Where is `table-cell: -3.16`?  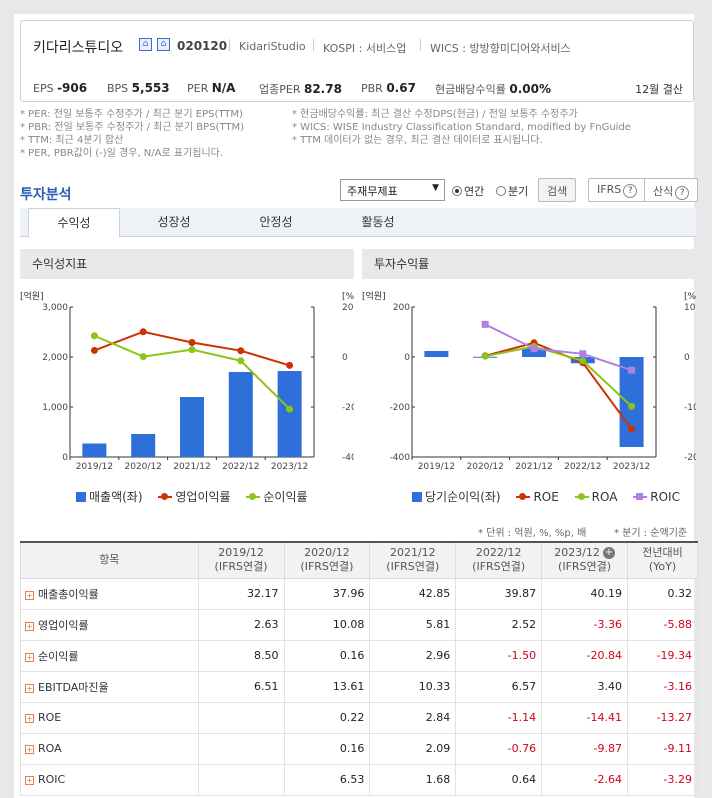
table-cell: -3.16 is located at coordinates (662, 686).